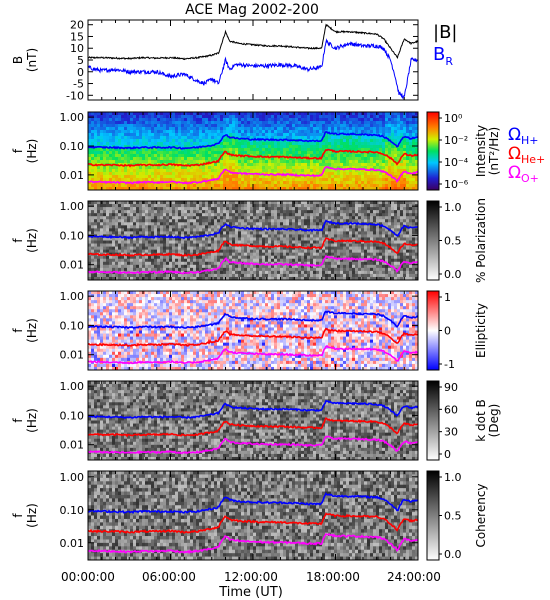  What do you see at coordinates (72, 175) in the screenshot?
I see `y-tick-label: 0.01` at bounding box center [72, 175].